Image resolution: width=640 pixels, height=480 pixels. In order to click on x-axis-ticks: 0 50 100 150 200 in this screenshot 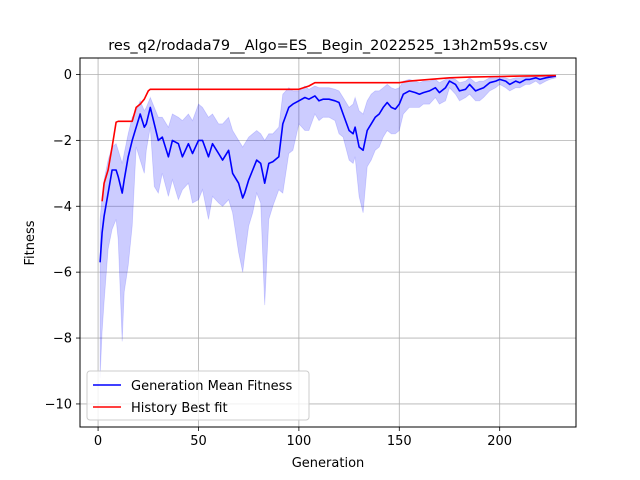, I will do `click(303, 438)`.